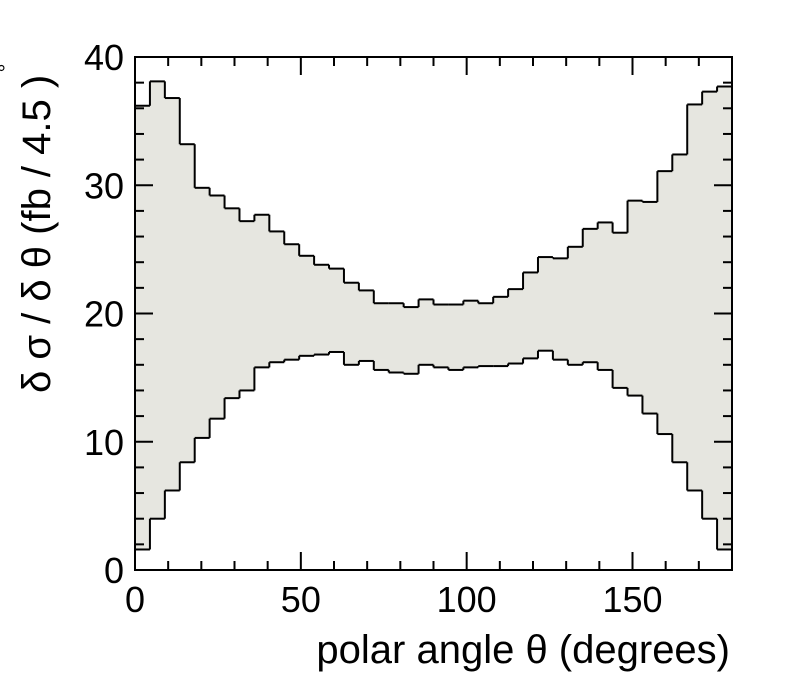 This screenshot has width=796, height=694. I want to click on y-tick-label: 20, so click(104, 314).